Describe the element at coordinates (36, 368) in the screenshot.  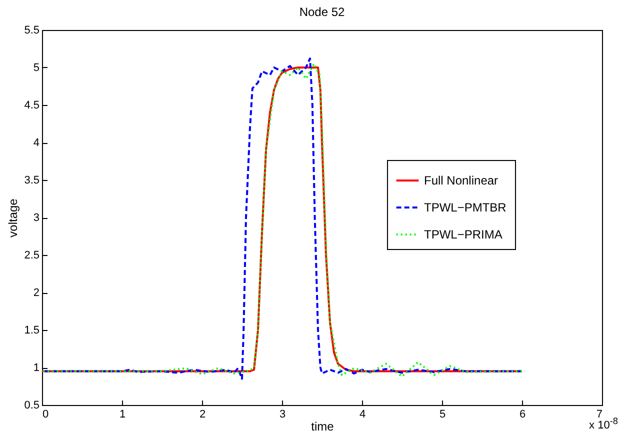
I see `y-tick-label: 1` at that location.